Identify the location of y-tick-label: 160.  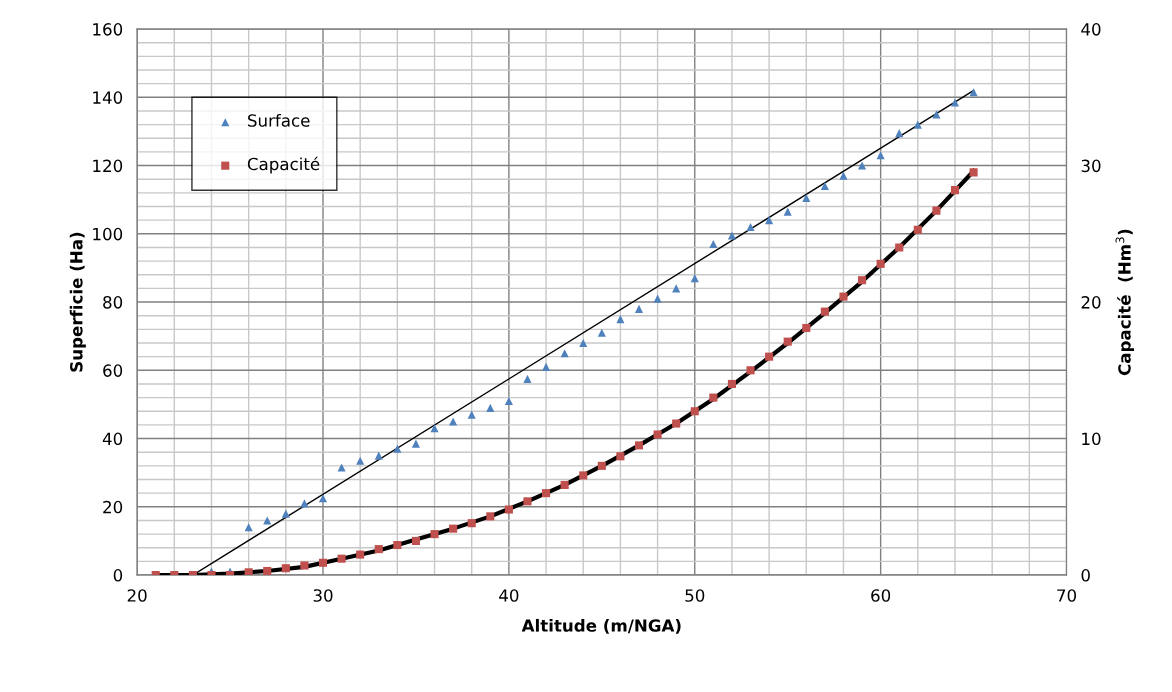
(108, 29).